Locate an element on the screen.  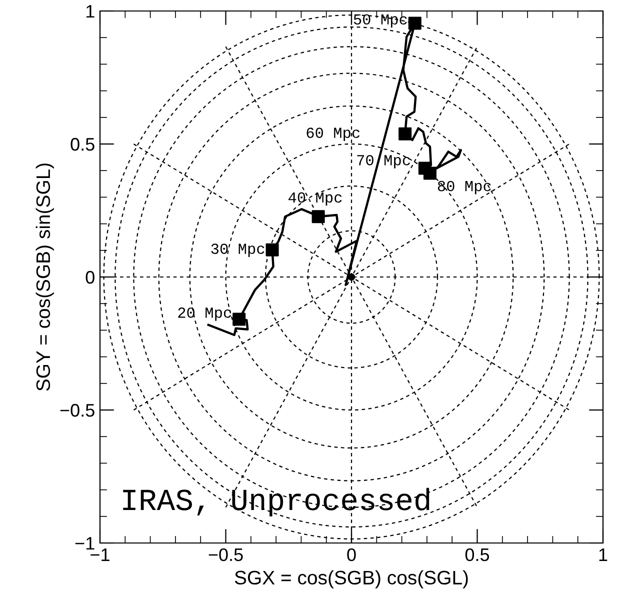
y-tick-label: 0.5 is located at coordinates (82, 144).